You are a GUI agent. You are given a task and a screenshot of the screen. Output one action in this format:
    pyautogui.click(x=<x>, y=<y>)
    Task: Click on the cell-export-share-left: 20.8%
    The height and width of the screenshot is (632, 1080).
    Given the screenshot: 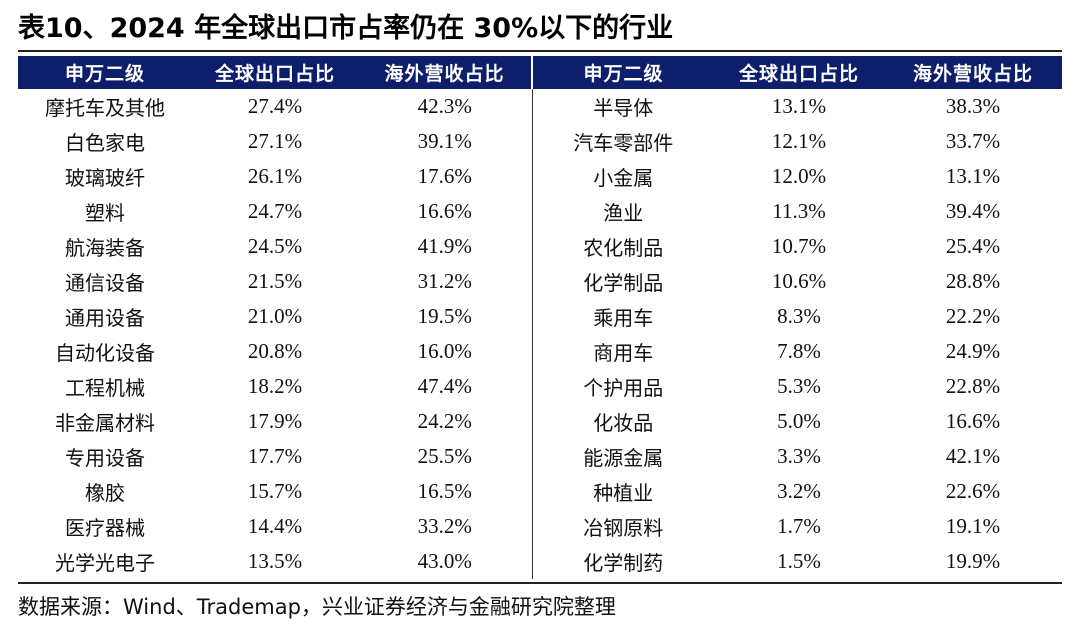 What is the action you would take?
    pyautogui.click(x=275, y=351)
    